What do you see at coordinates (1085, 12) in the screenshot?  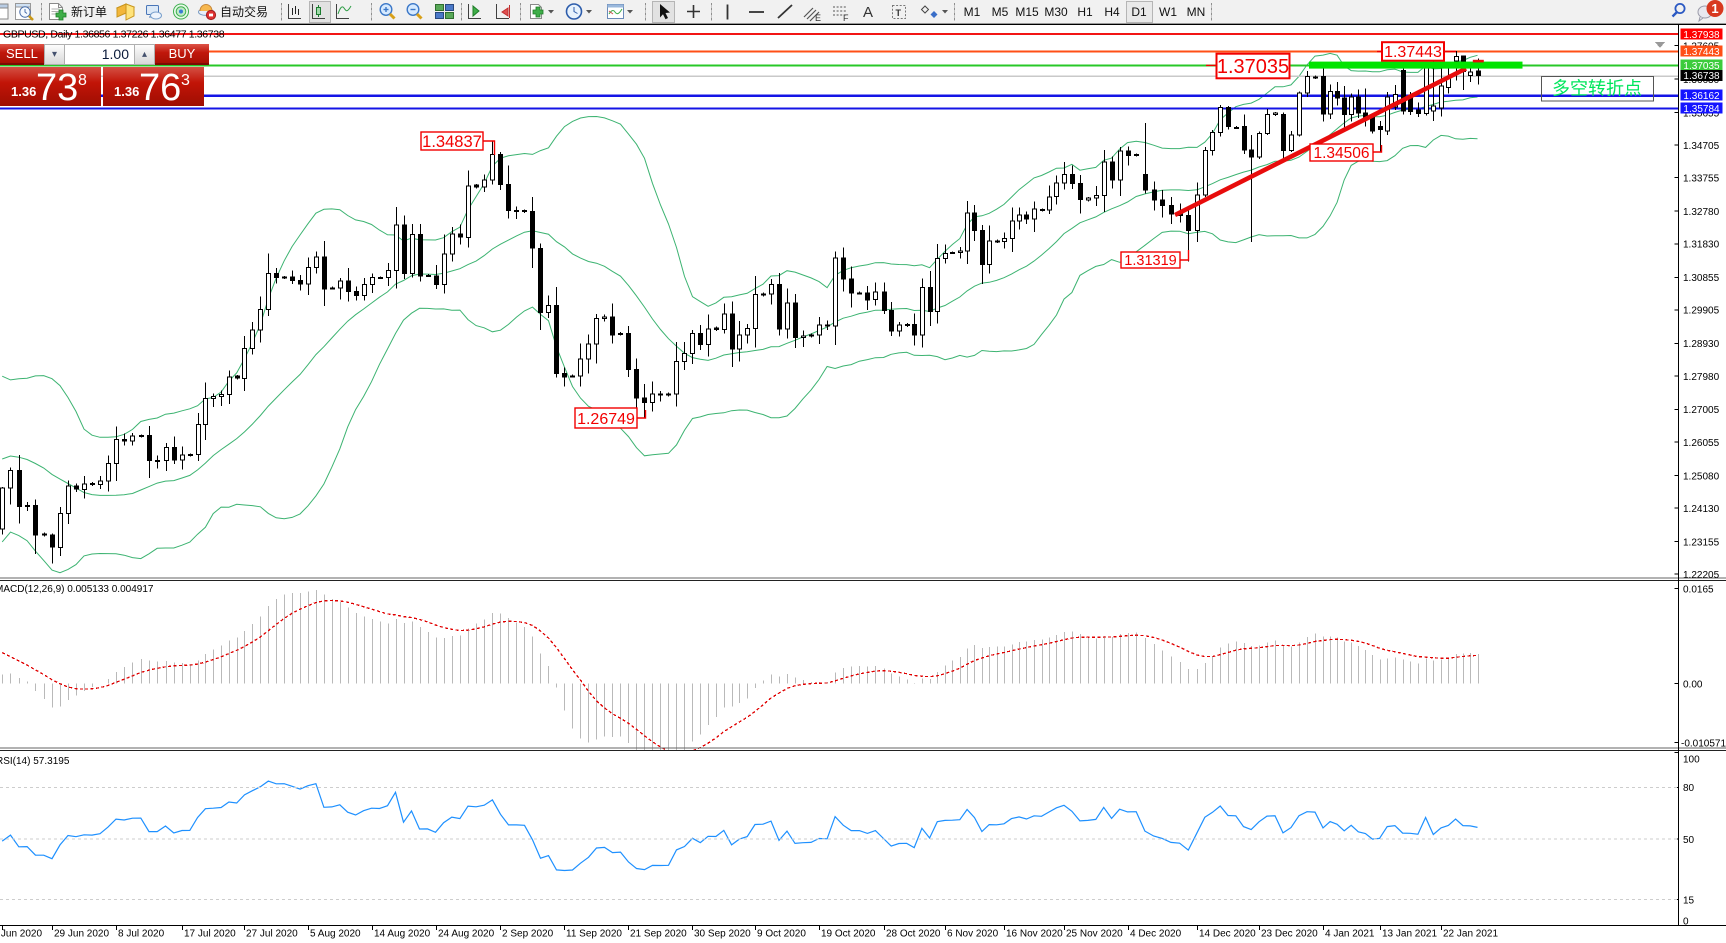 I see `svg-text: H1` at bounding box center [1085, 12].